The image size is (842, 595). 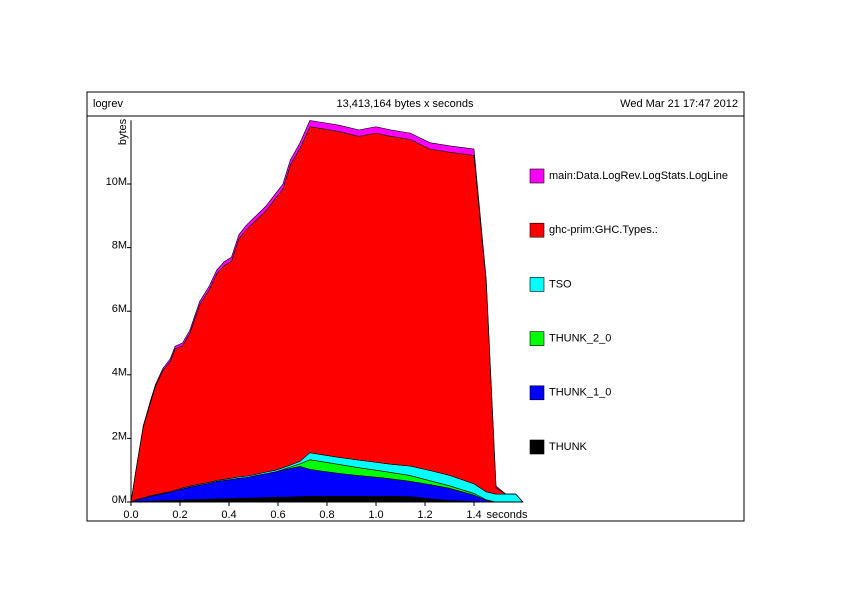 What do you see at coordinates (130, 515) in the screenshot?
I see `x-tick-label: 0.0` at bounding box center [130, 515].